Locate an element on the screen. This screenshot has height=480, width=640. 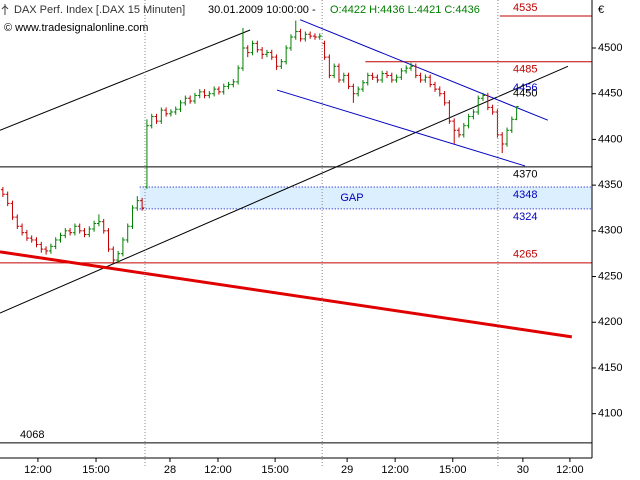
source: © www.tradesignalonline.com is located at coordinates (76, 28).